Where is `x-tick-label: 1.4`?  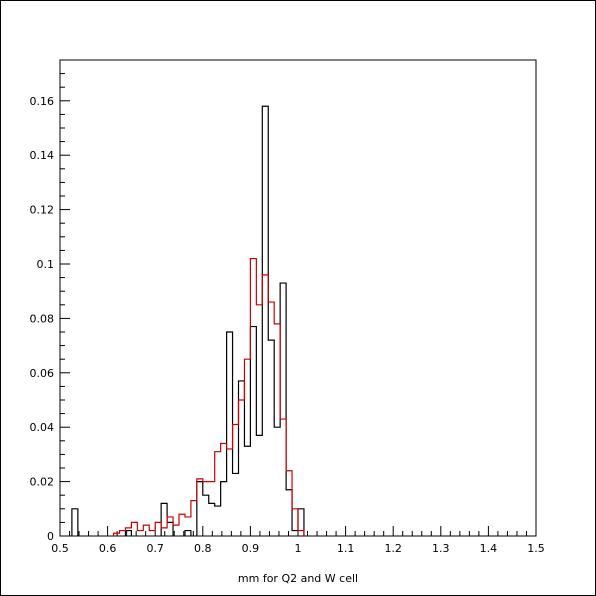
x-tick-label: 1.4 is located at coordinates (489, 548).